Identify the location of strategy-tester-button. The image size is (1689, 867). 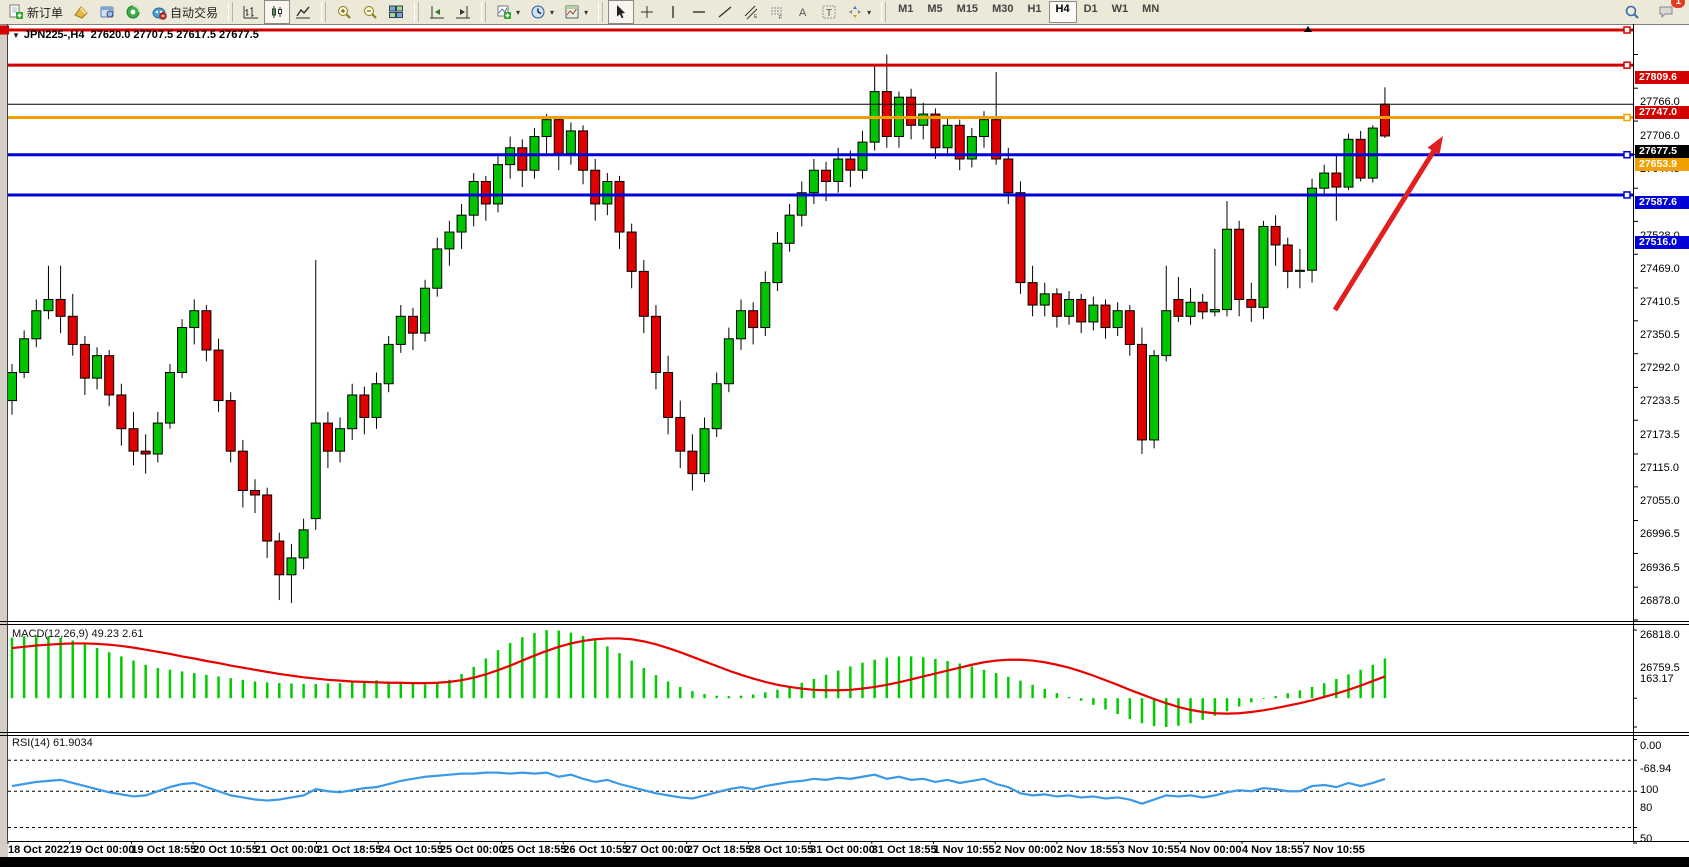
(107, 12).